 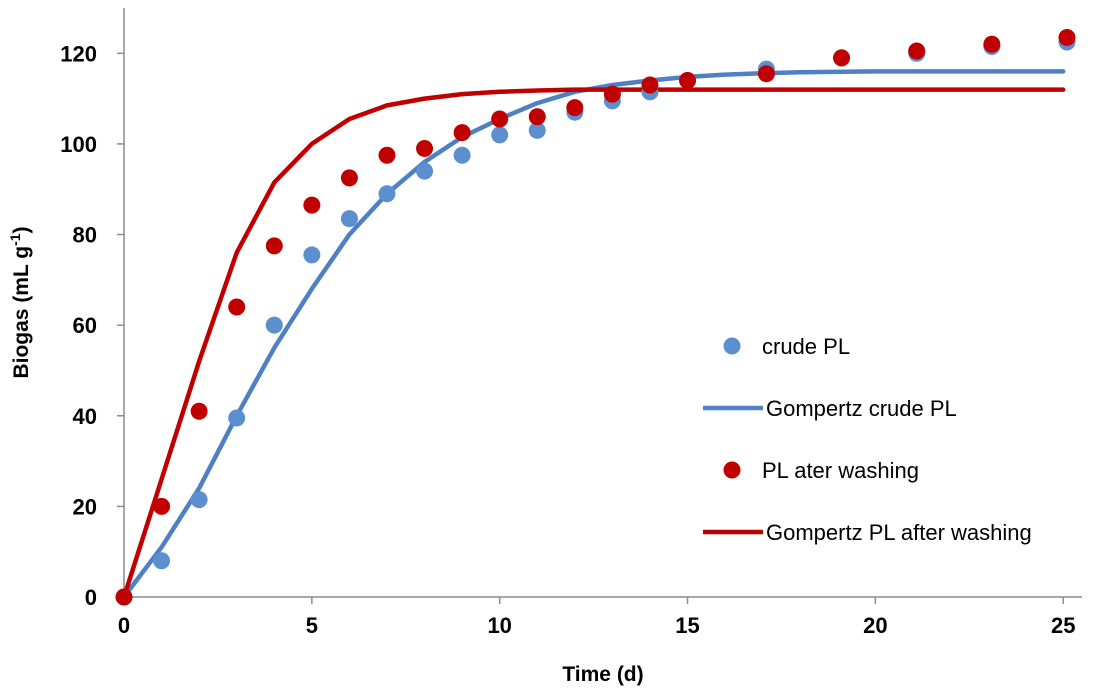 What do you see at coordinates (78, 144) in the screenshot?
I see `y-tick-label: 100` at bounding box center [78, 144].